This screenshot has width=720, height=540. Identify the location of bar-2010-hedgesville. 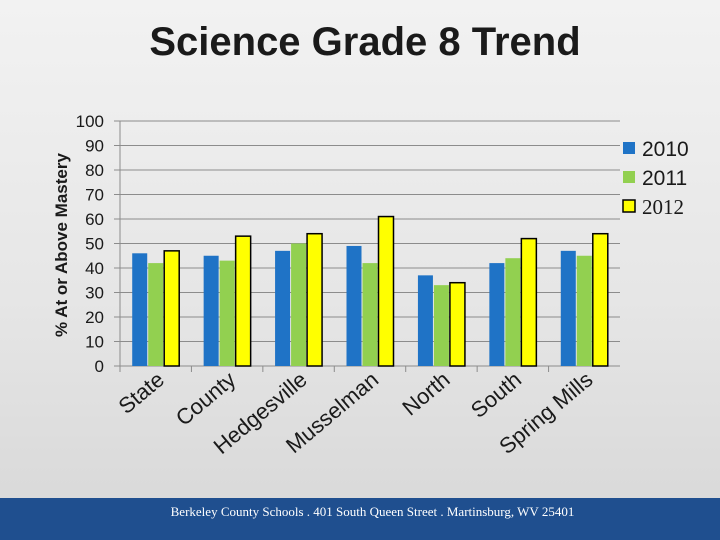
(283, 308).